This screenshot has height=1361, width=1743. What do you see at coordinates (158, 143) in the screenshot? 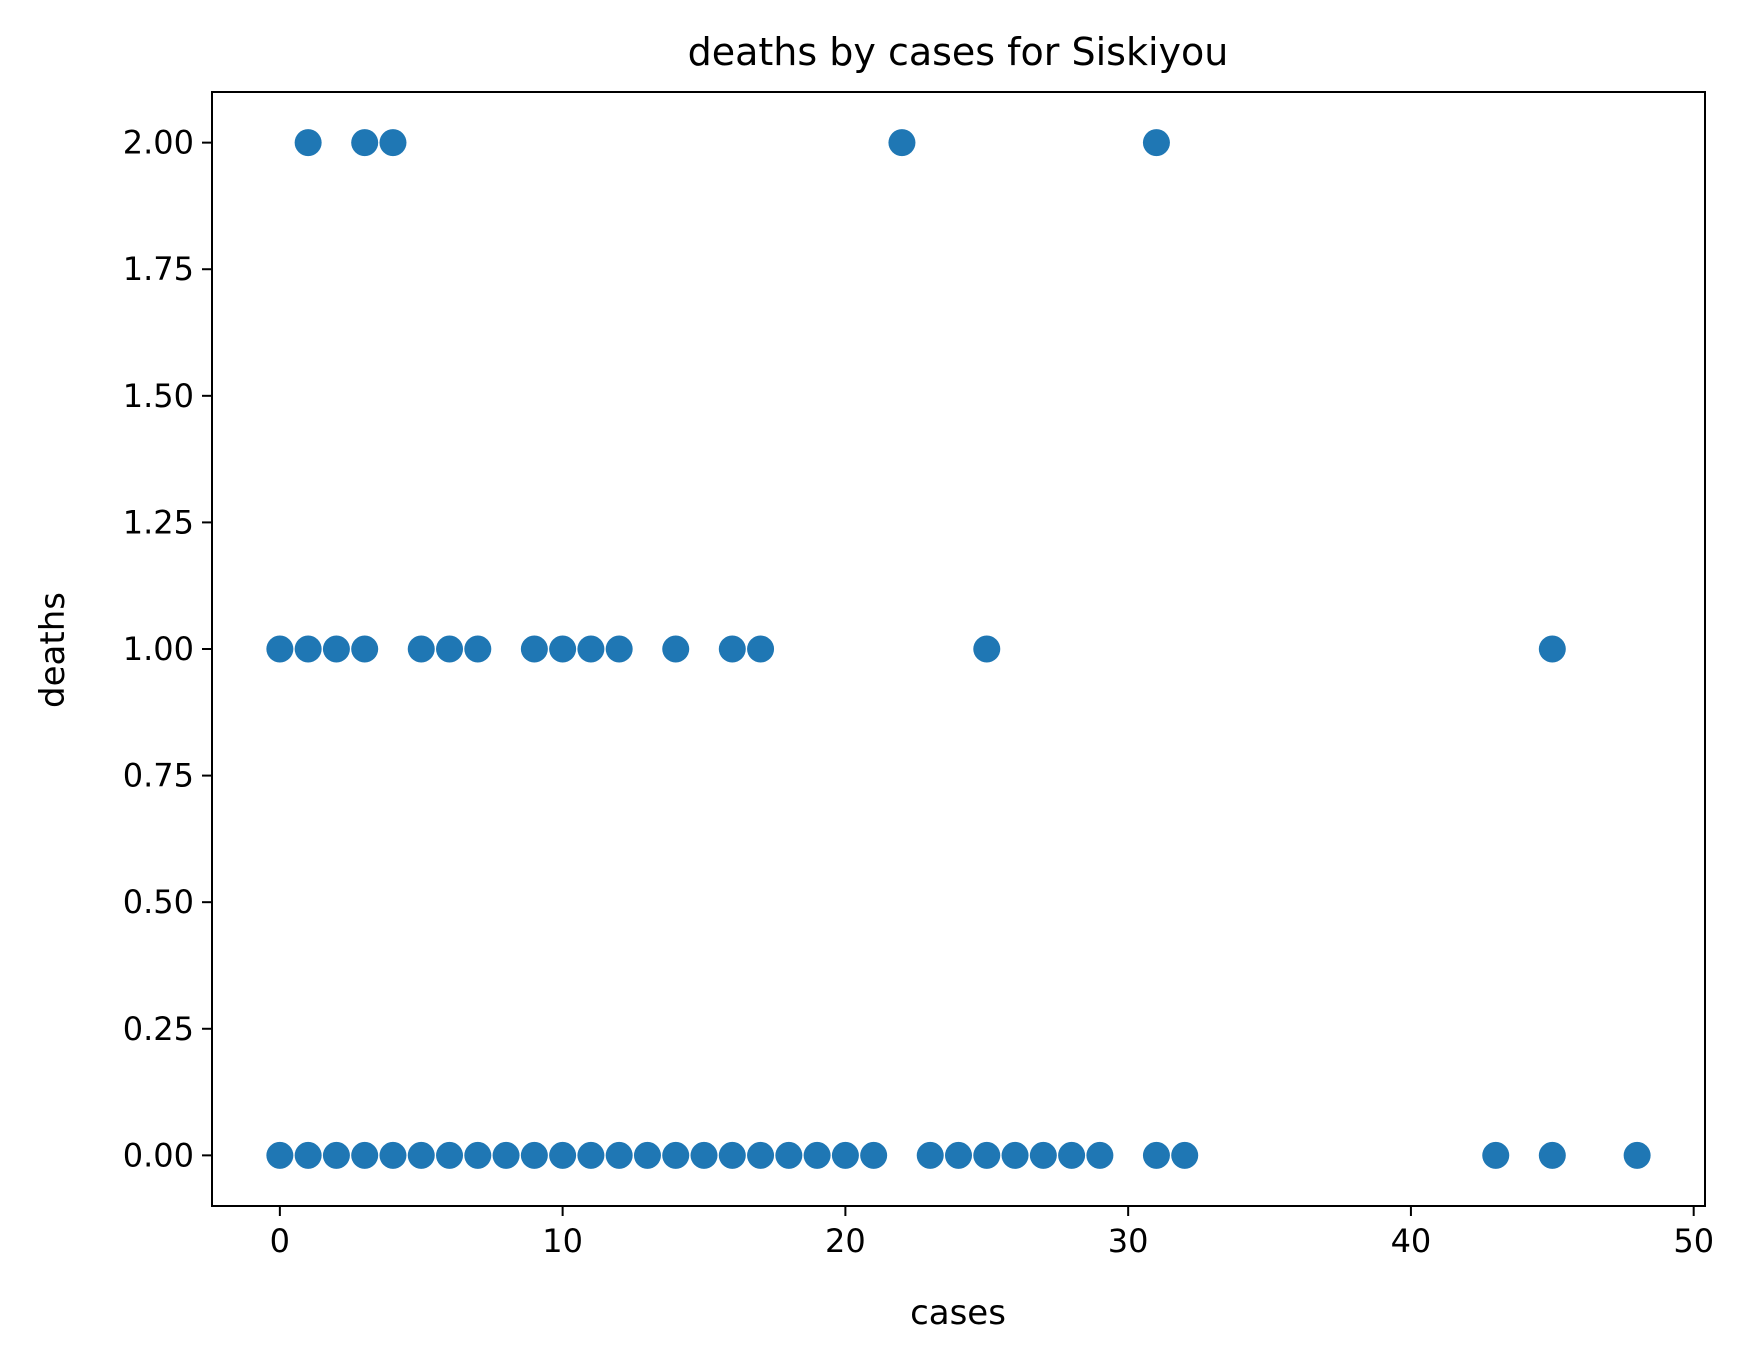
I see `y-tick-label: 2.00` at bounding box center [158, 143].